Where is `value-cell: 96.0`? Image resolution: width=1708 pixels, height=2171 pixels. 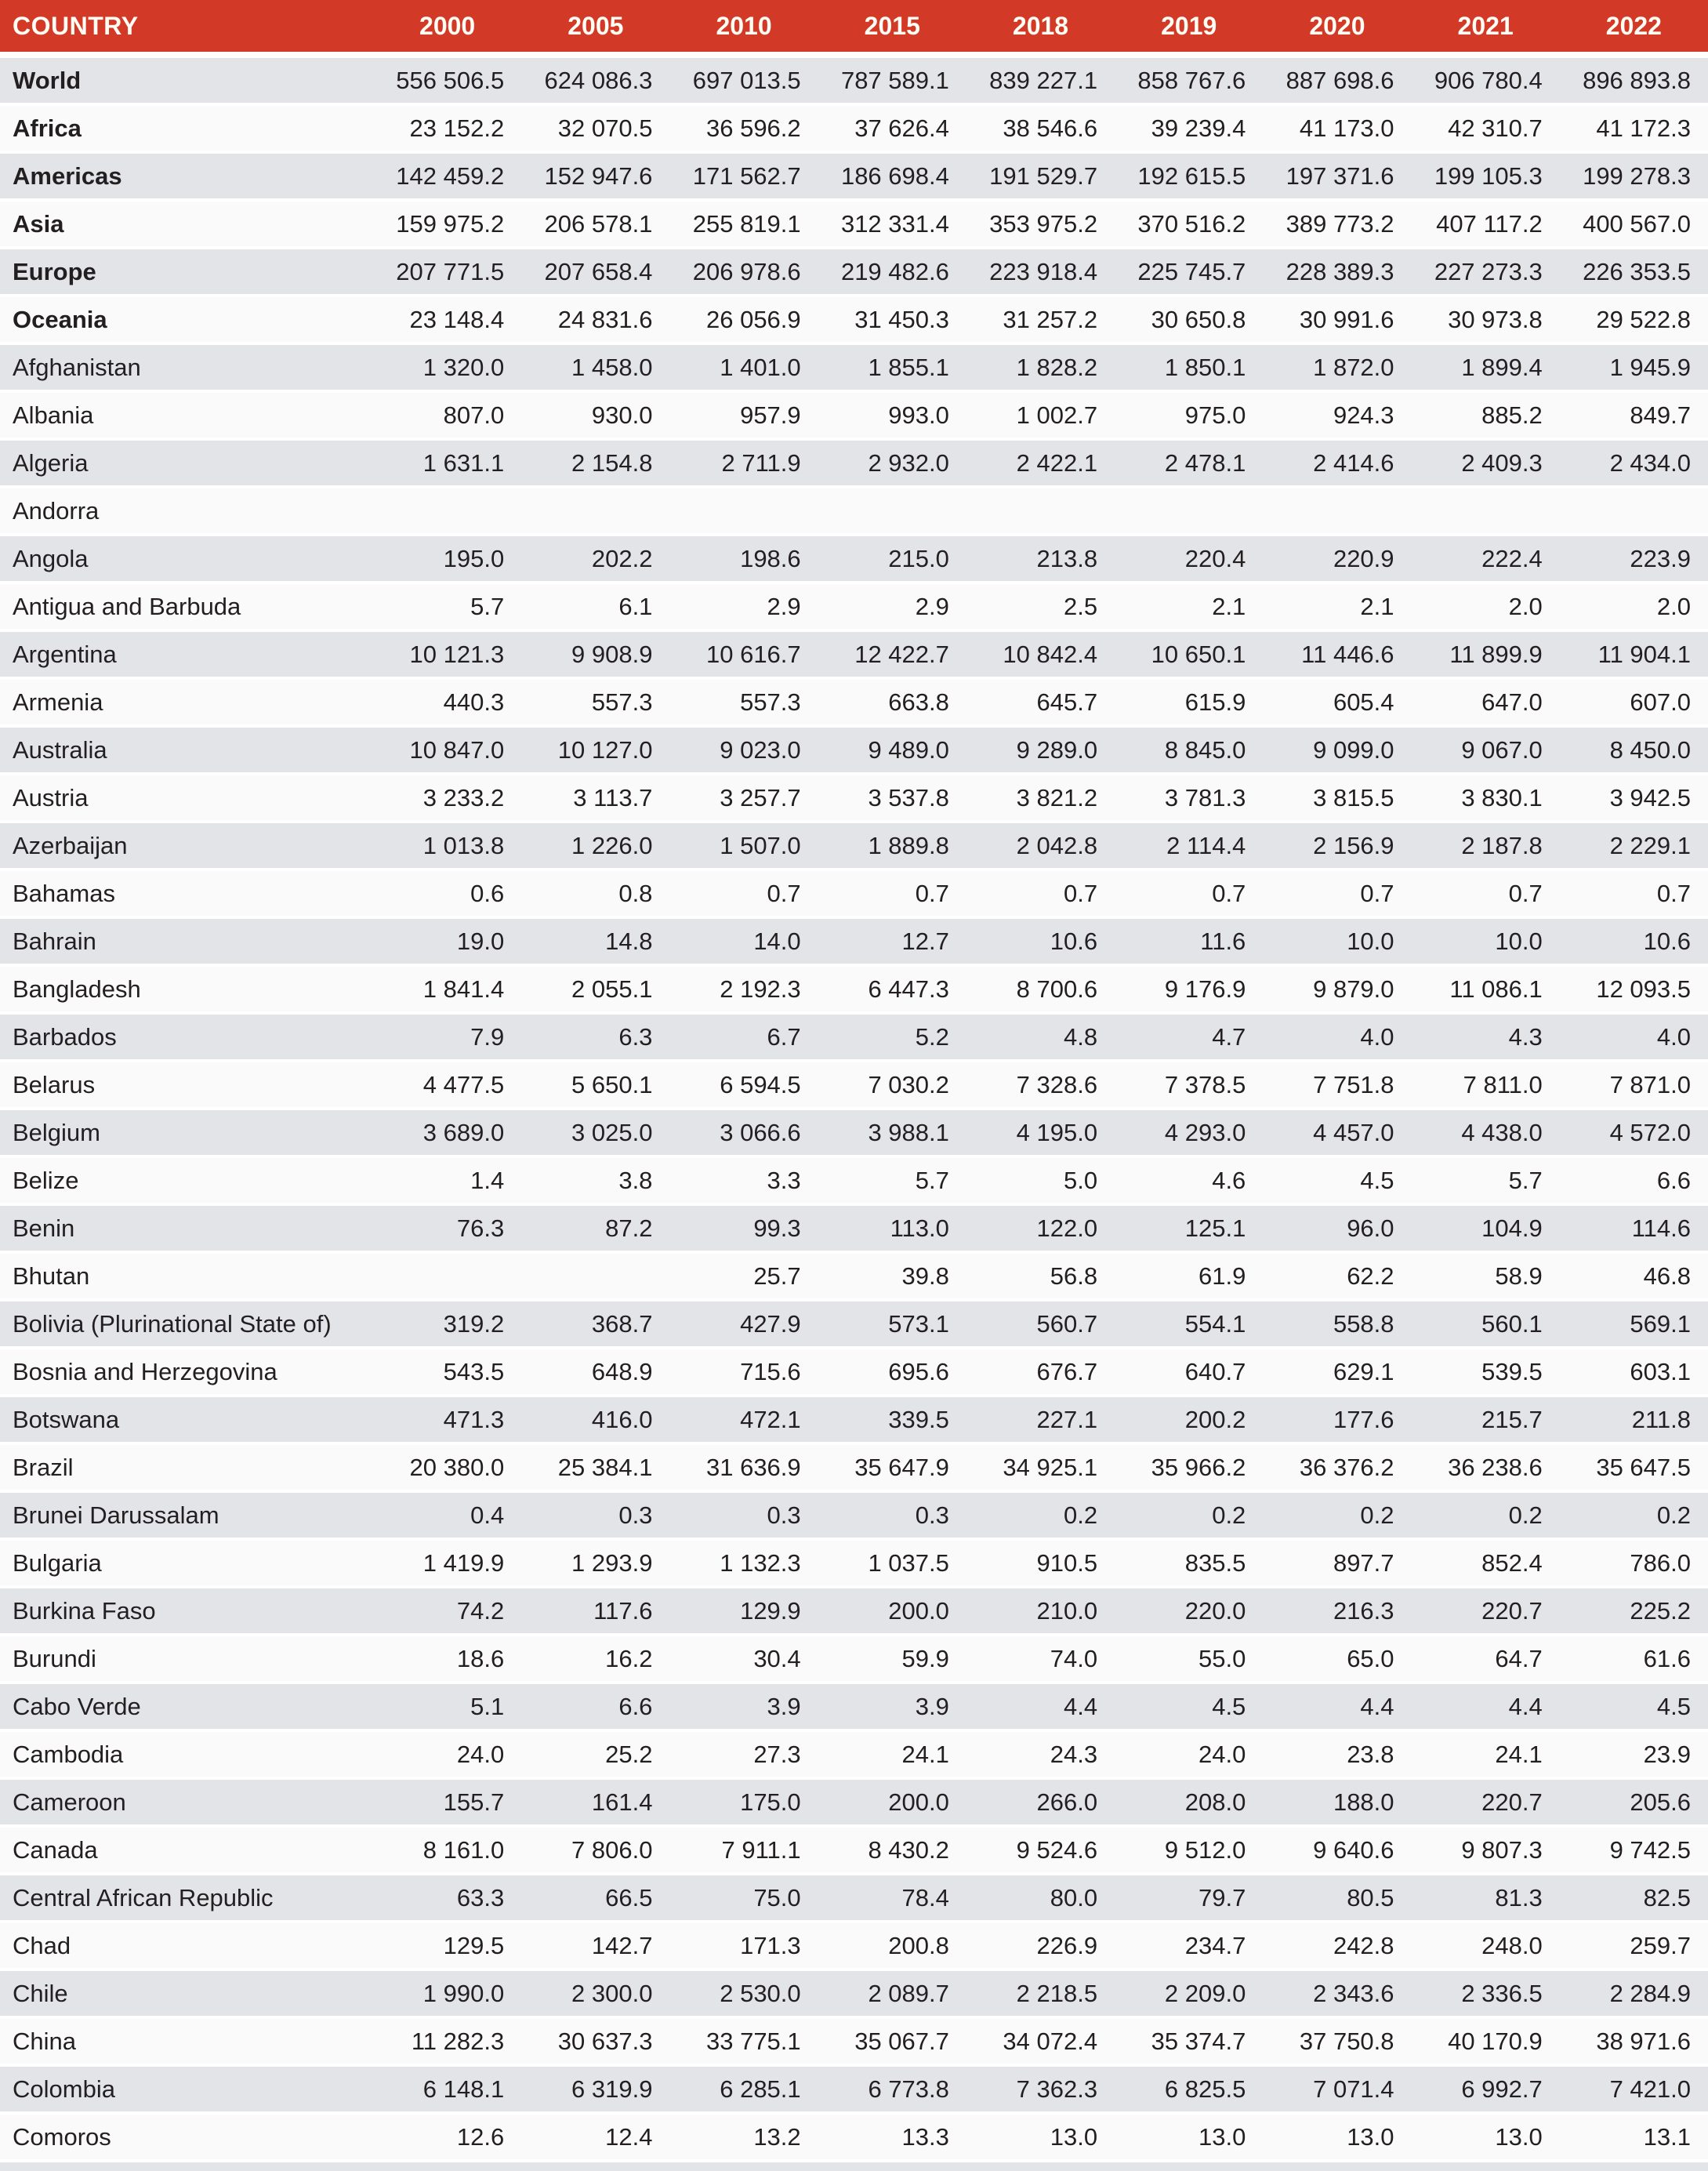
value-cell: 96.0 is located at coordinates (1337, 1230).